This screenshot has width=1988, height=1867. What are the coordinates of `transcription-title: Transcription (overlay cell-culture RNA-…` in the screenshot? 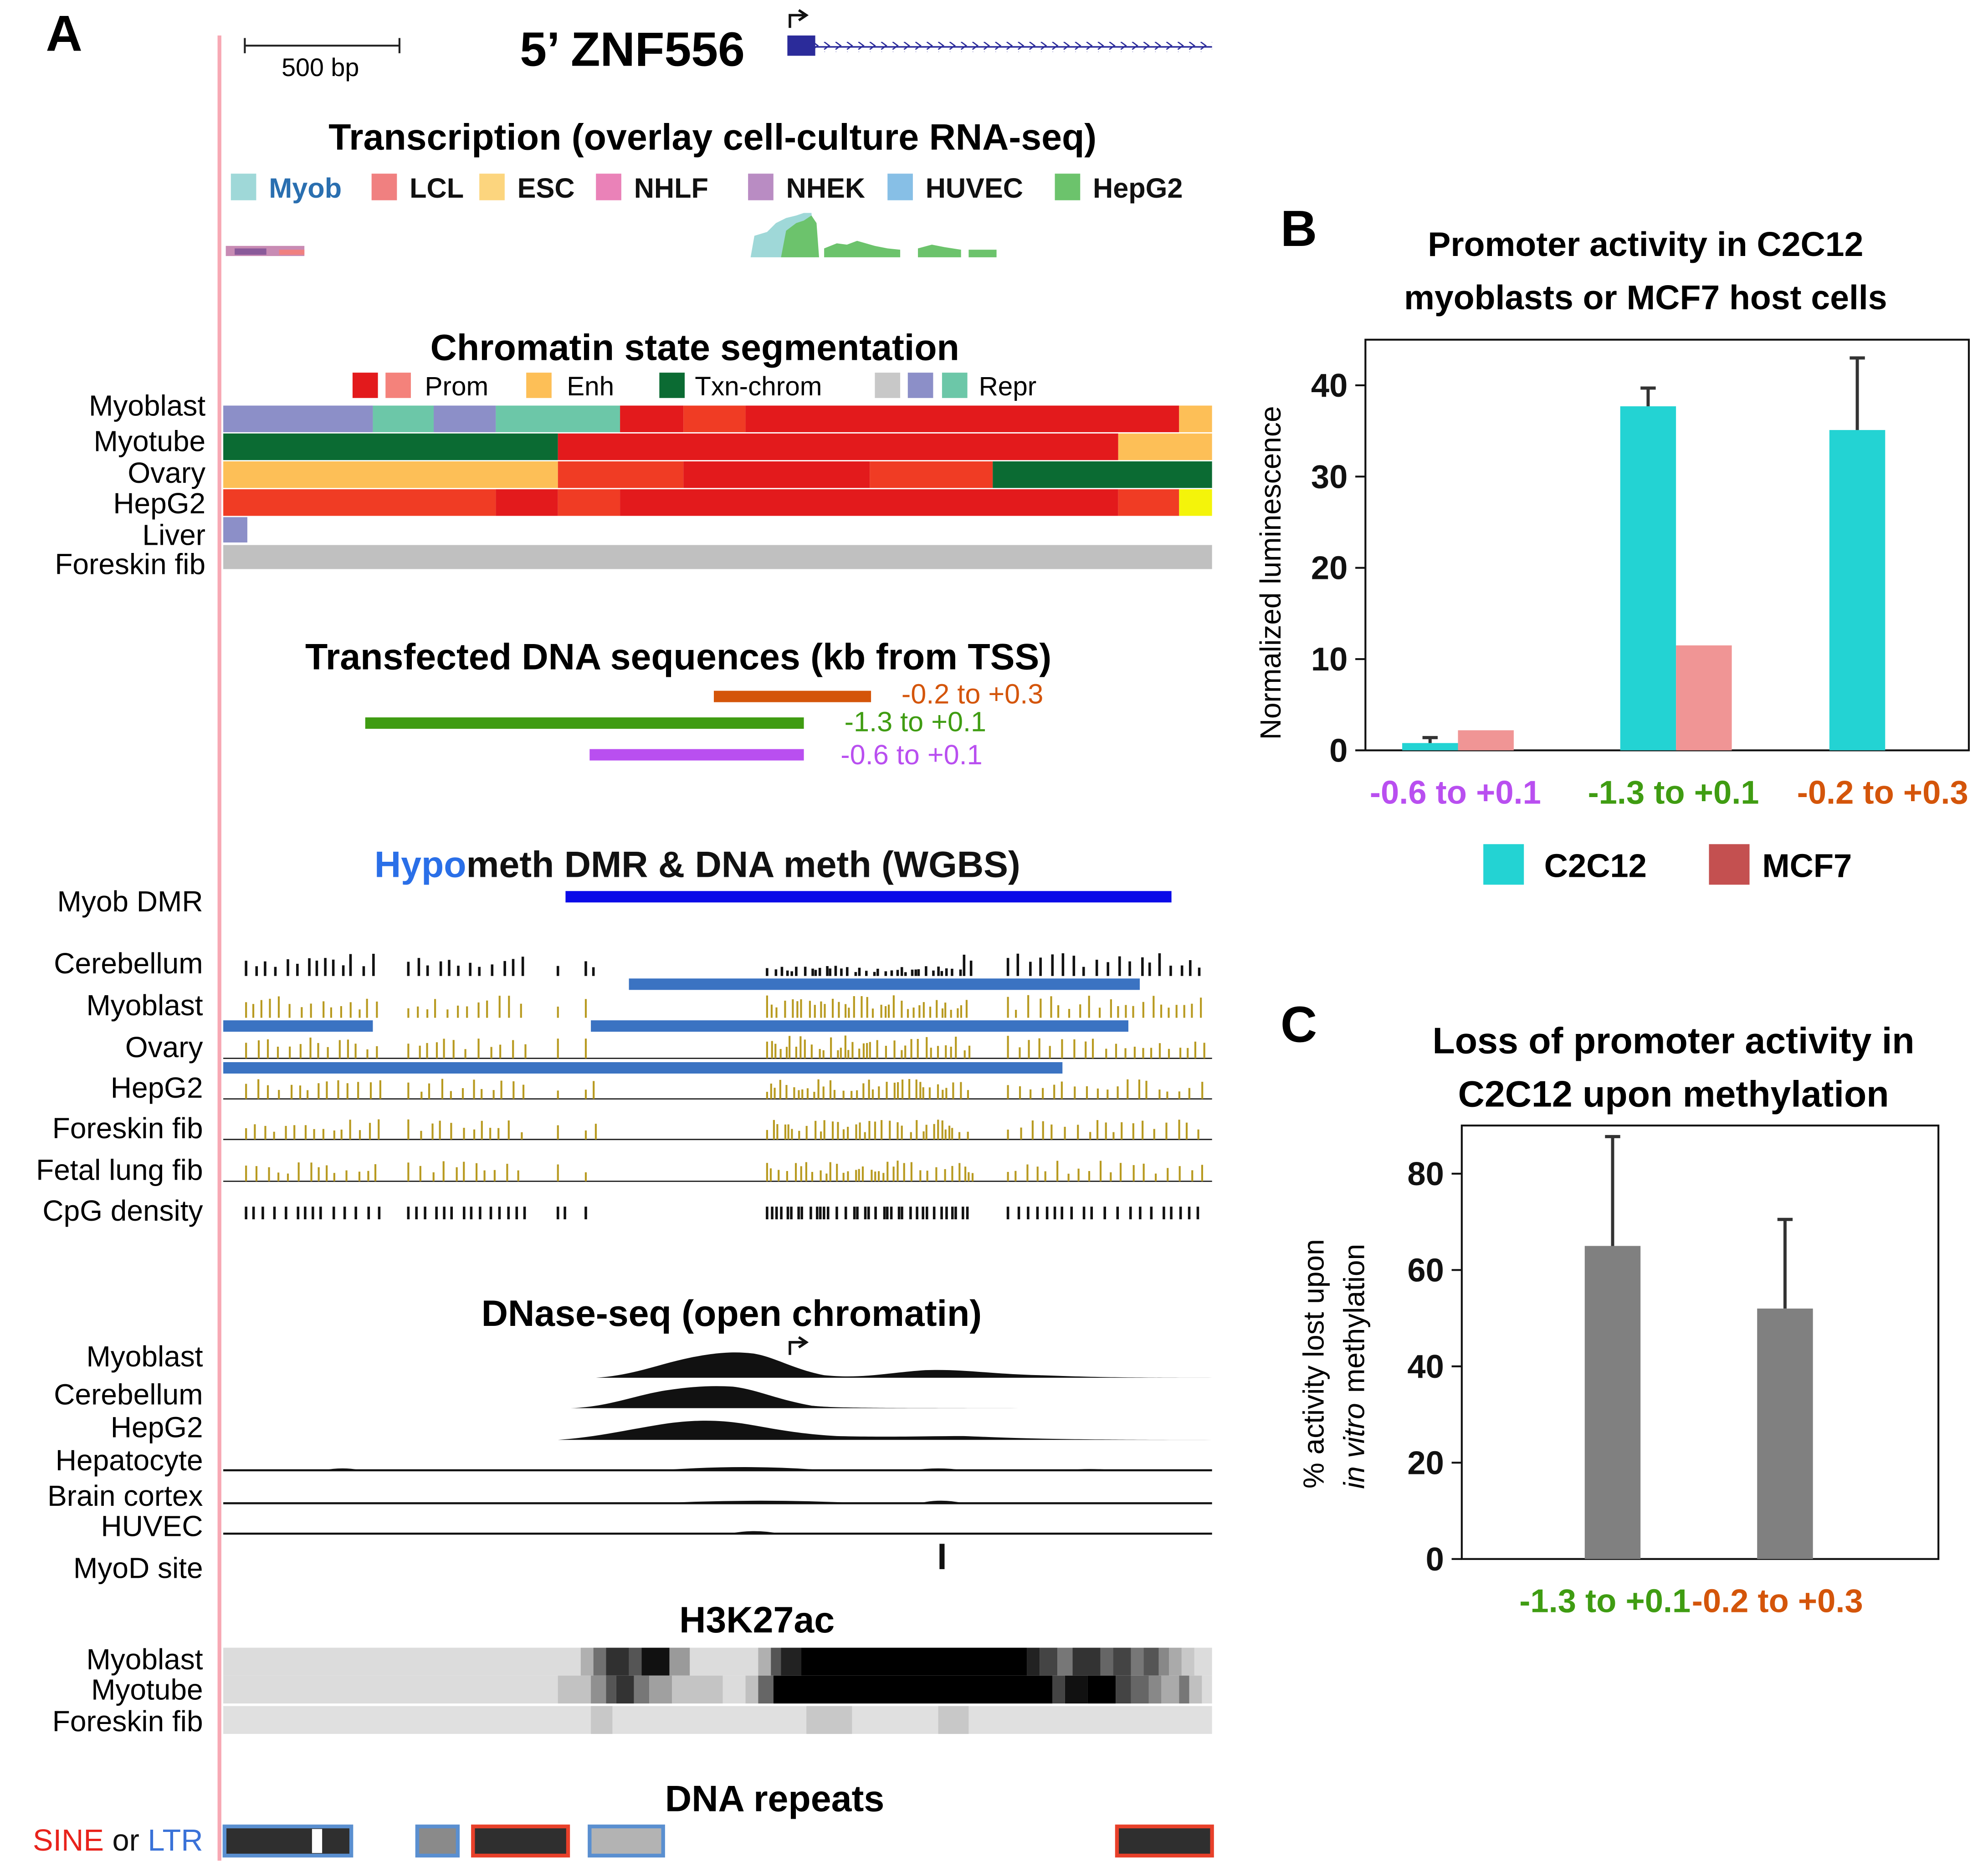 It's located at (712, 137).